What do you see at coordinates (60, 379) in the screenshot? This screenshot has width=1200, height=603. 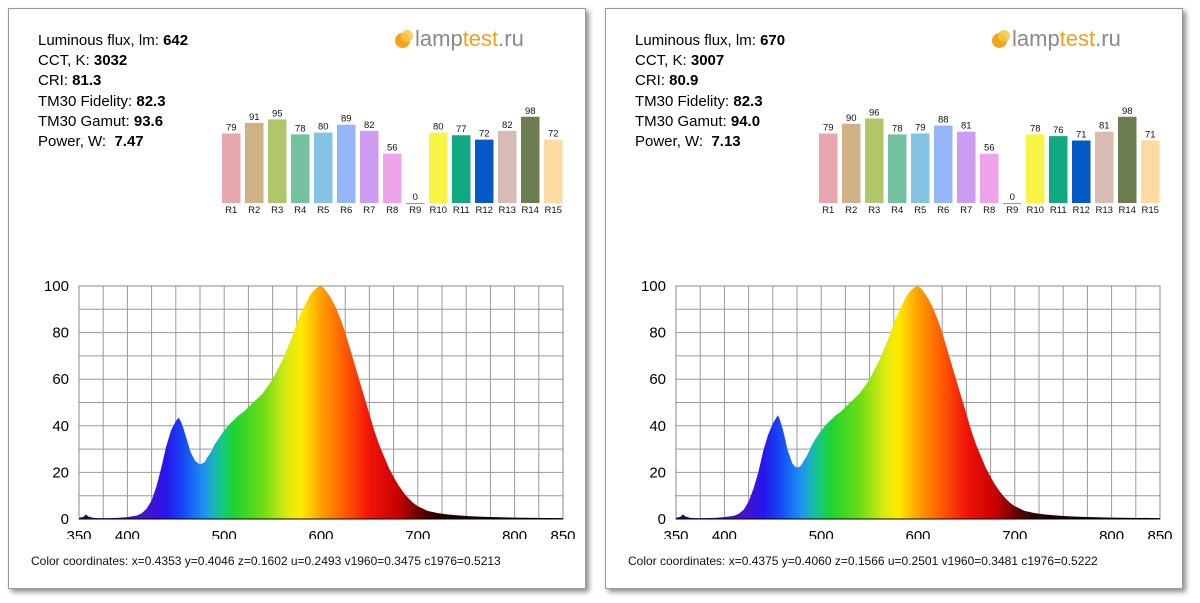 I see `y-tick-label: 60` at bounding box center [60, 379].